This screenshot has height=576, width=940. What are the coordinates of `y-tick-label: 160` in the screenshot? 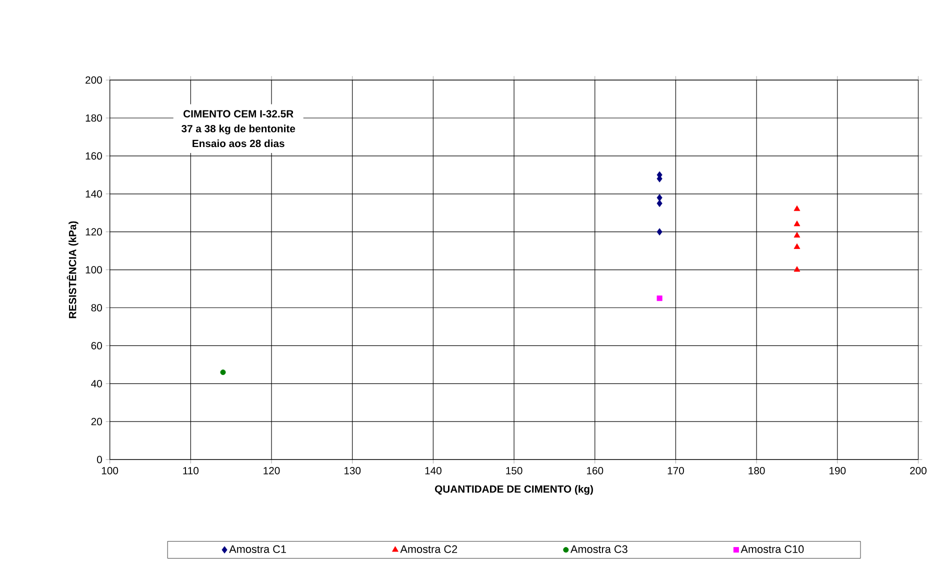 It's located at (94, 156).